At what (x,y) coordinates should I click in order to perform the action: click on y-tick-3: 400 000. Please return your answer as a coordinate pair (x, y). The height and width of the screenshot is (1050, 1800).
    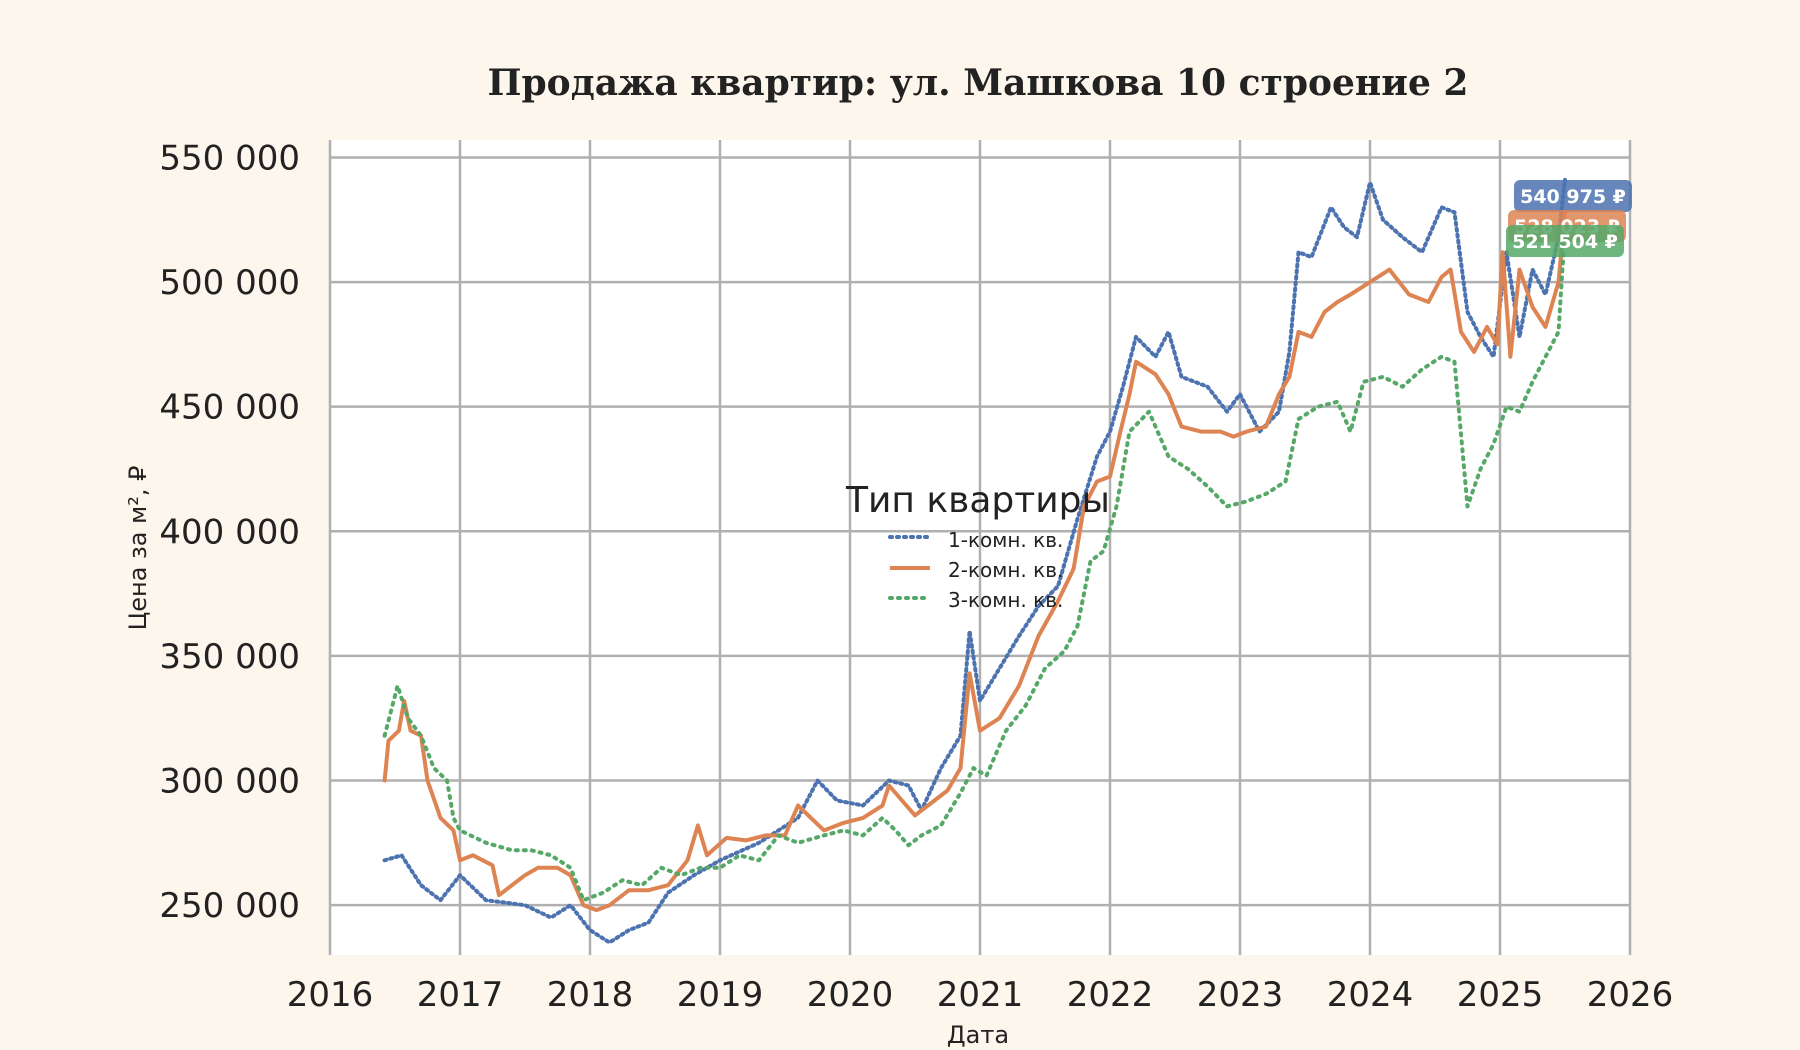
    Looking at the image, I should click on (229, 532).